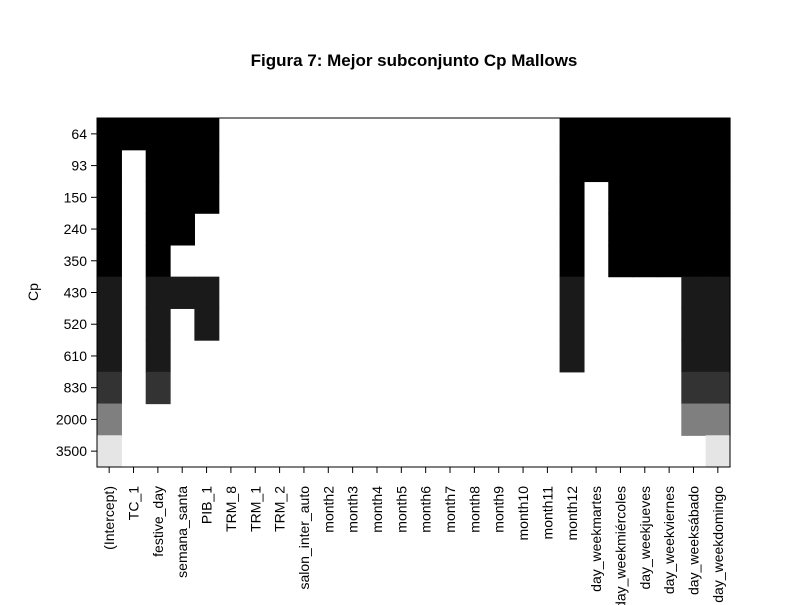  Describe the element at coordinates (231, 509) in the screenshot. I see `x-tick-label: TRM_8` at that location.